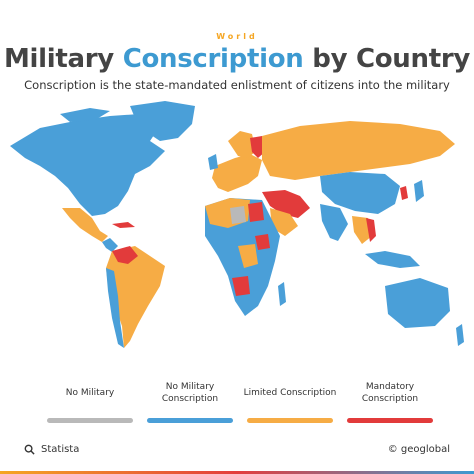 Image resolution: width=474 pixels, height=474 pixels. What do you see at coordinates (213, 59) in the screenshot?
I see `title-accent: Conscription` at bounding box center [213, 59].